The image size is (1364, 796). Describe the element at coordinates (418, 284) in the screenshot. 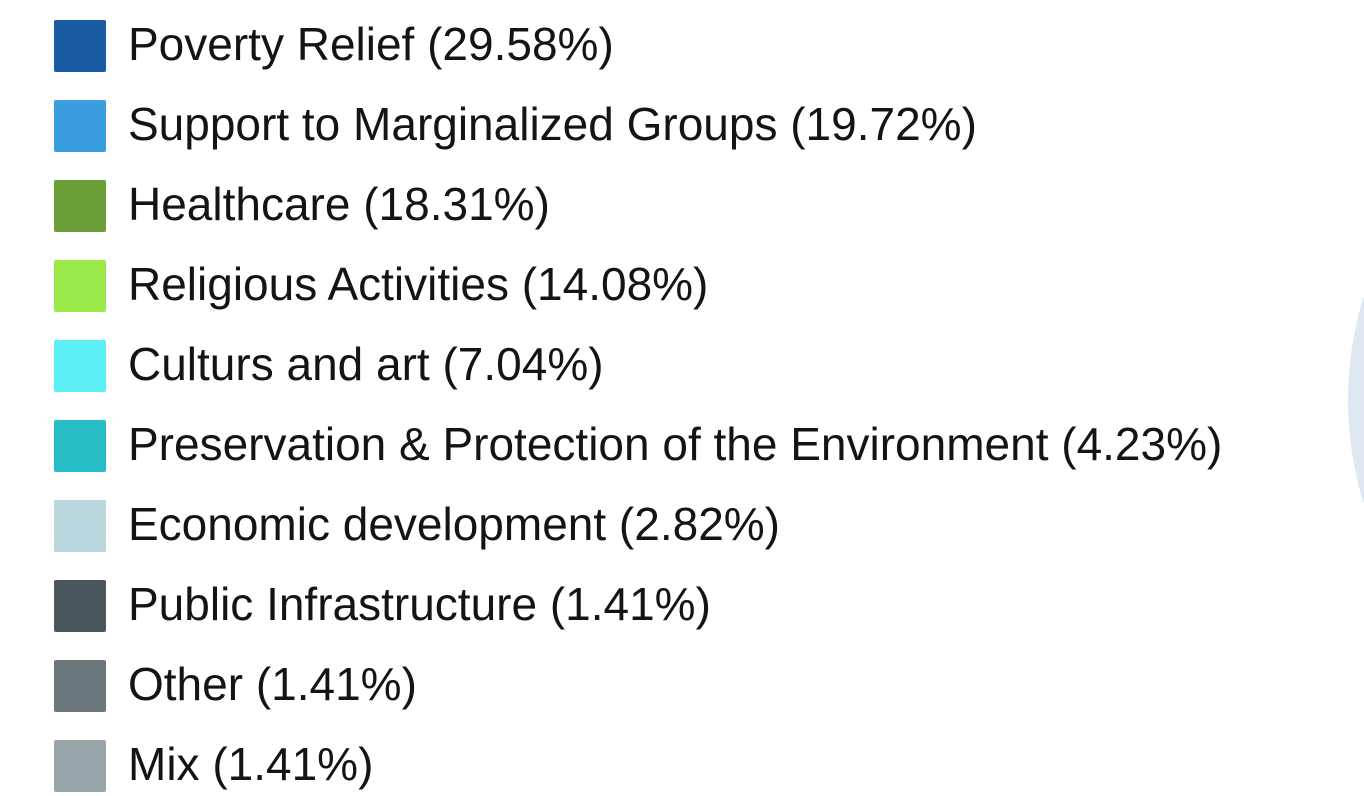

I see `legend-label: Religious Activities (14.08%)` at that location.